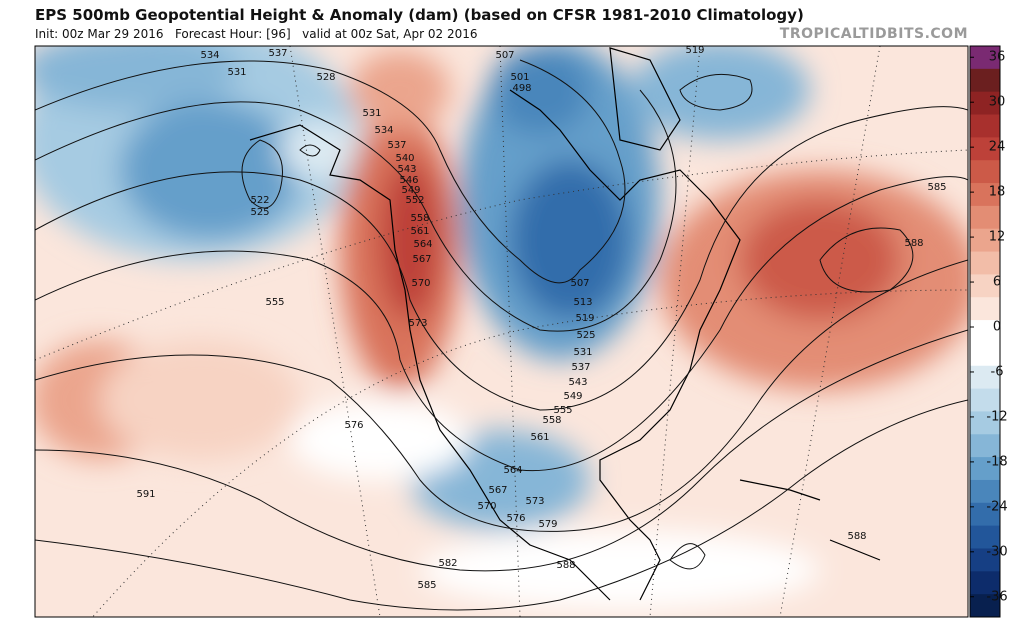 The image size is (1024, 638). Describe the element at coordinates (996, 596) in the screenshot. I see `colorbar-tick-label: -36` at that location.